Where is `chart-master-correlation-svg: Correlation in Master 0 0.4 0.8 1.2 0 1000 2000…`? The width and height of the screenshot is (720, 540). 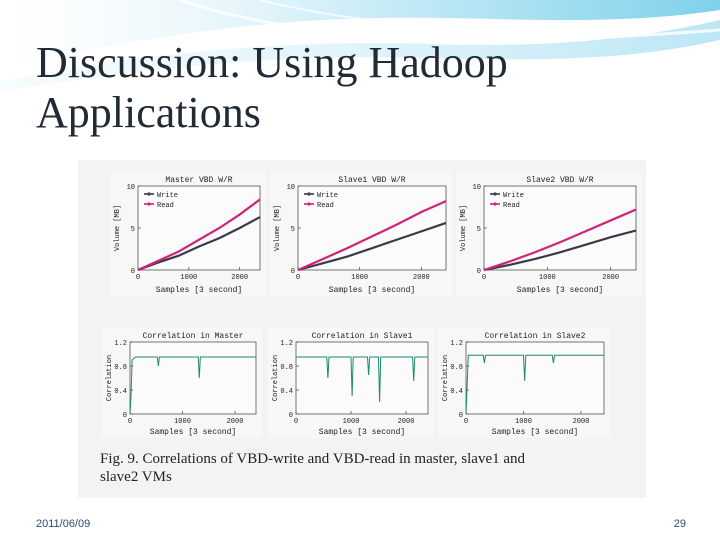 chart-master-correlation-svg: Correlation in Master 0 0.4 0.8 1.2 0 1000 2000… is located at coordinates (181, 384).